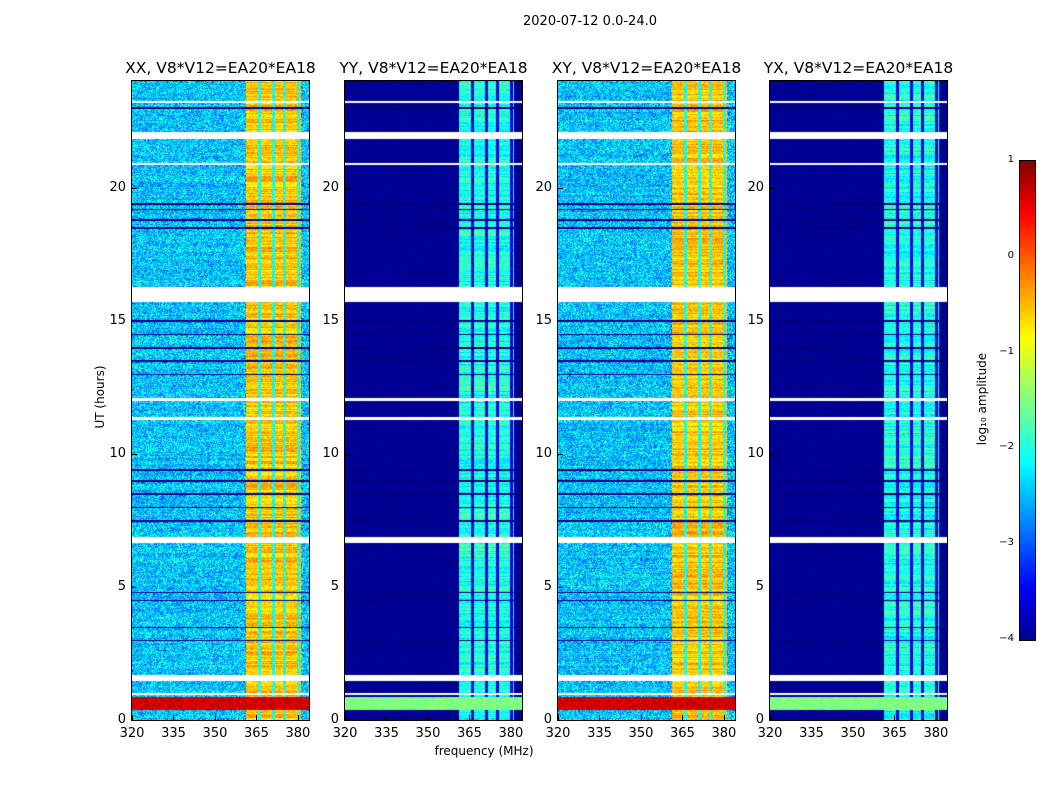 The image size is (1050, 800). Describe the element at coordinates (100, 397) in the screenshot. I see `y-axis-label: UT (hours)` at that location.